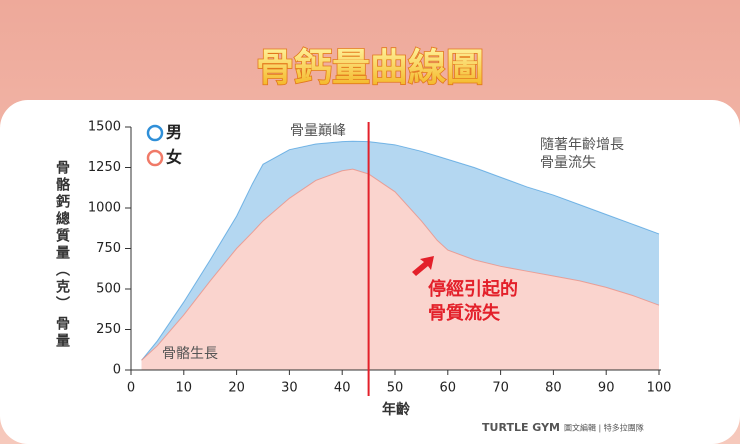  I want to click on y-tick-label: 250, so click(108, 329).